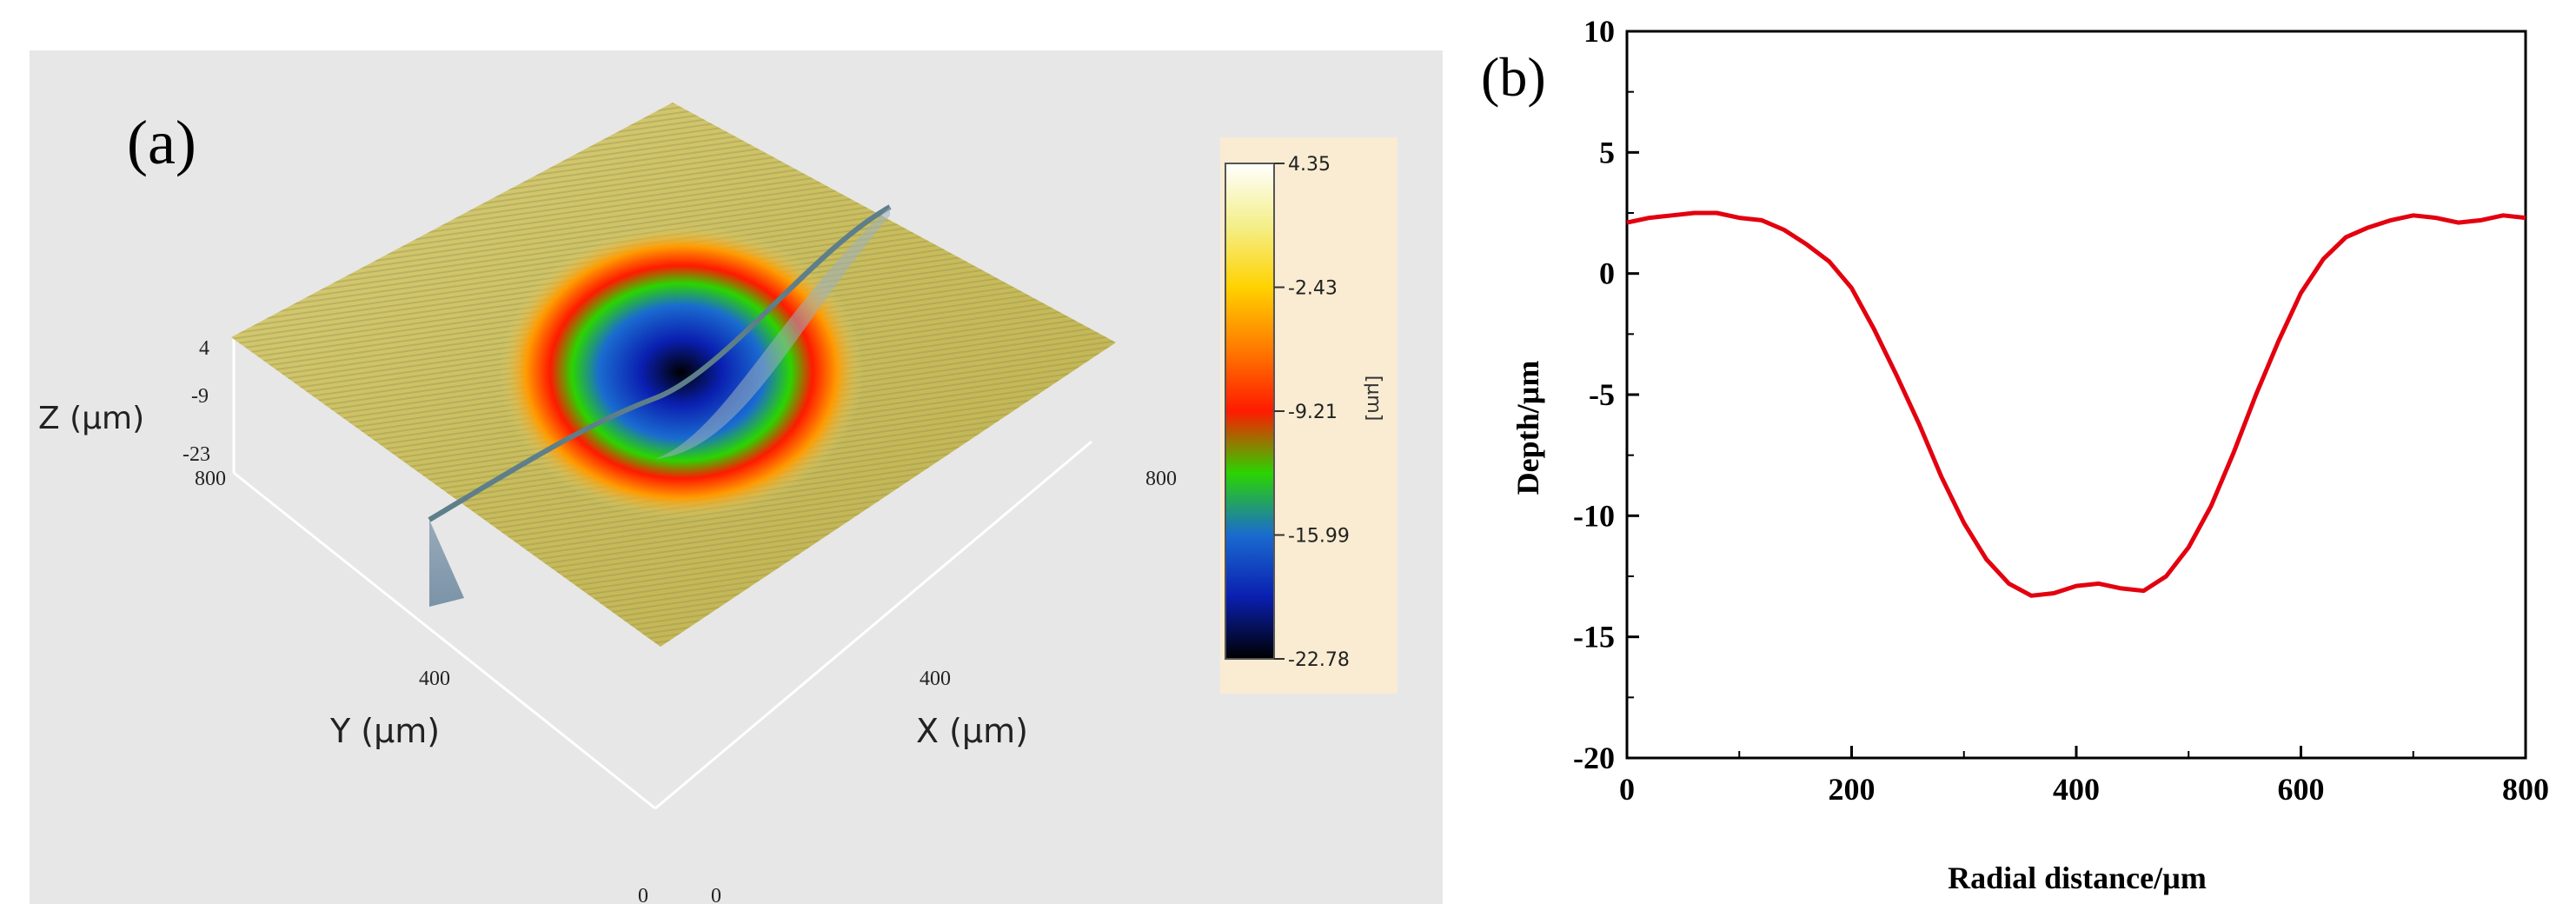 The height and width of the screenshot is (904, 2576). Describe the element at coordinates (716, 894) in the screenshot. I see `x-tick-0: 0` at that location.